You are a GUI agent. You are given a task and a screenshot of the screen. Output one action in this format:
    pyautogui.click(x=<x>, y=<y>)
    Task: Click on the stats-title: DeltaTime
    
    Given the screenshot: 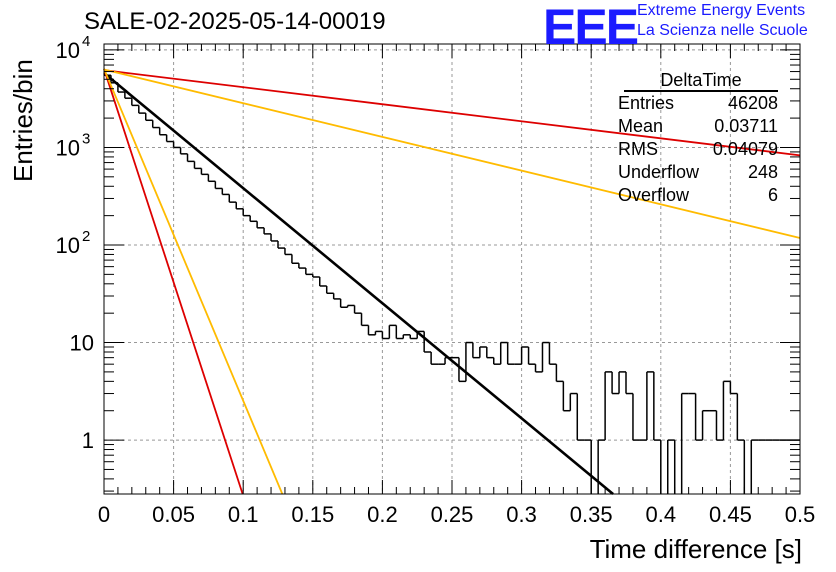 What is the action you would take?
    pyautogui.click(x=701, y=81)
    